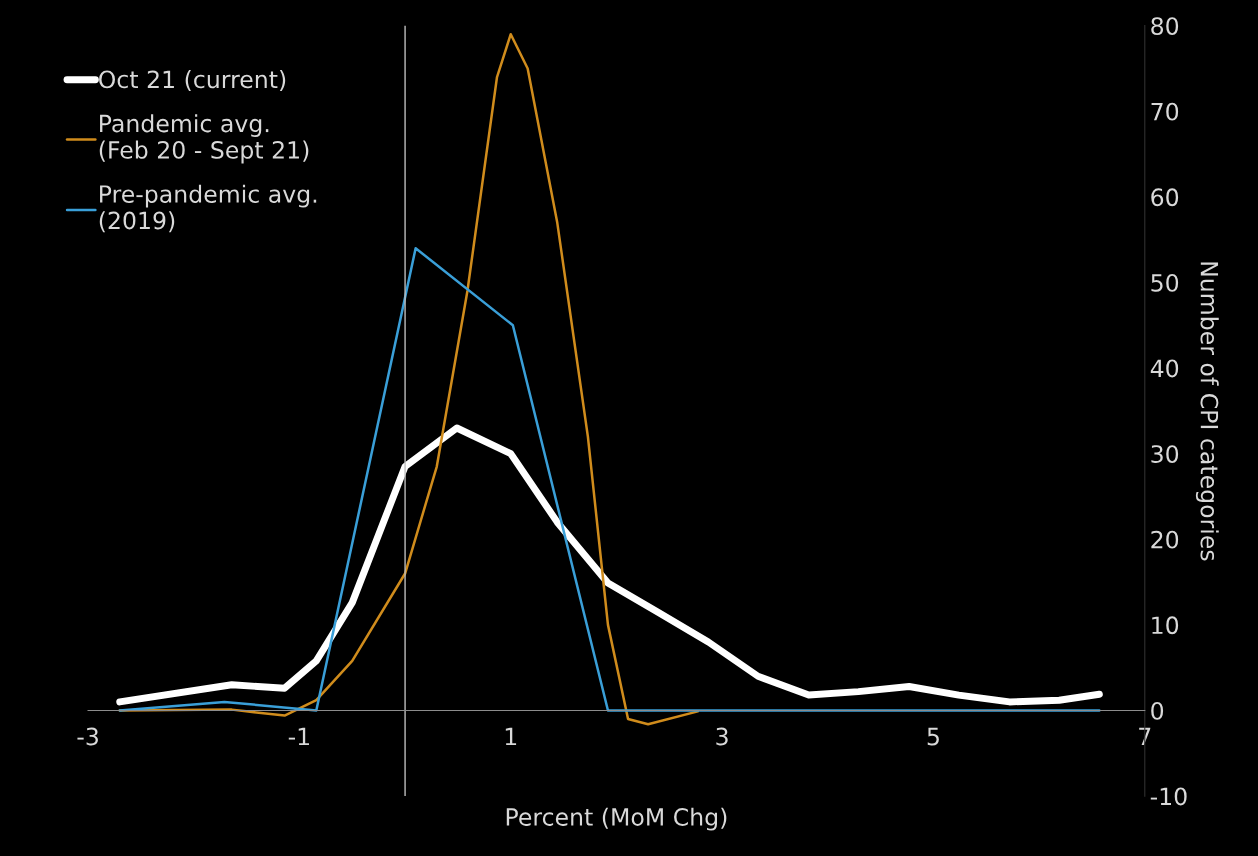  What do you see at coordinates (933, 736) in the screenshot?
I see `x-tick-label: 5` at bounding box center [933, 736].